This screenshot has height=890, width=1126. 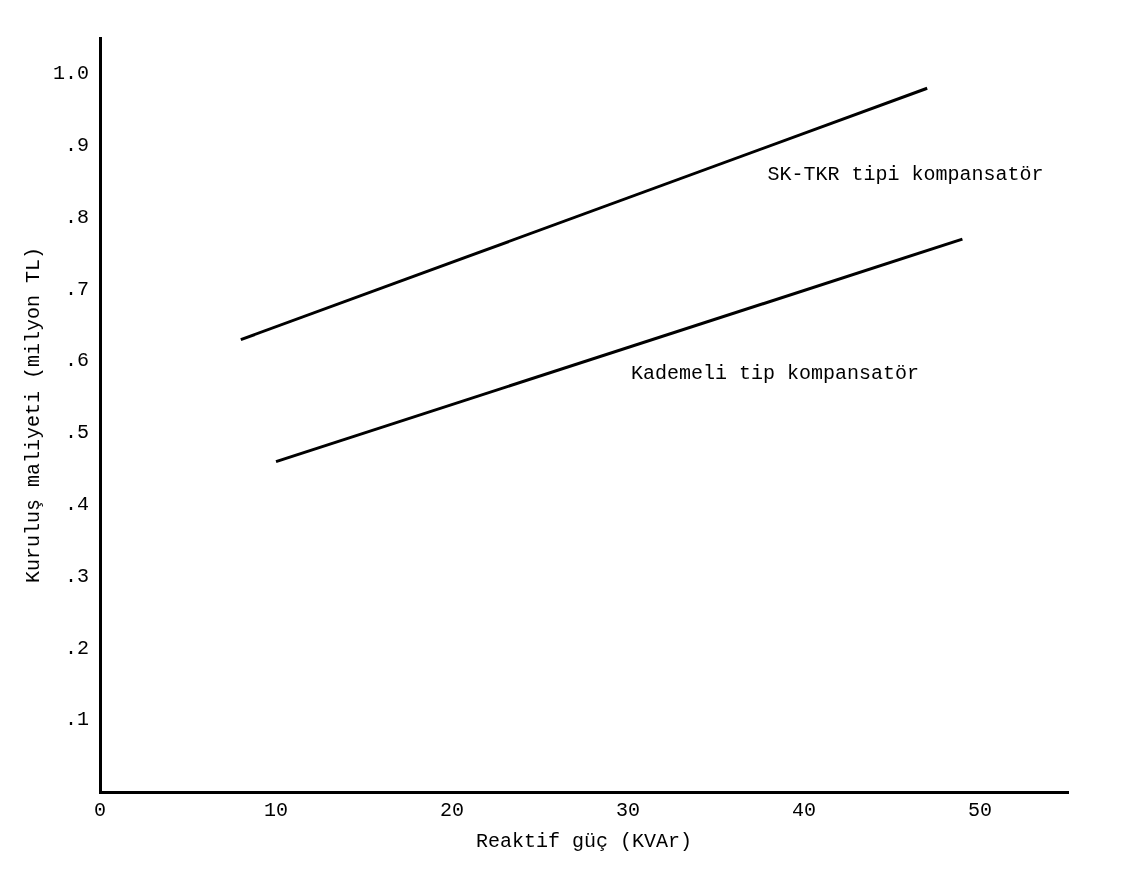 What do you see at coordinates (905, 174) in the screenshot?
I see `series-label: SK-TKR tipi kompansatör` at bounding box center [905, 174].